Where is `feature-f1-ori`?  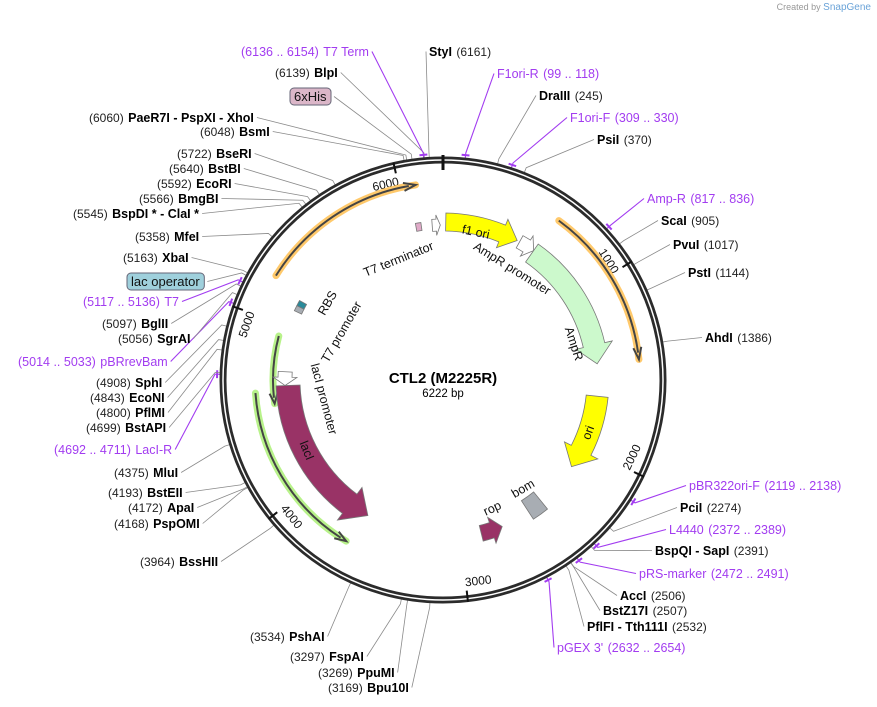 feature-f1-ori is located at coordinates (481, 230).